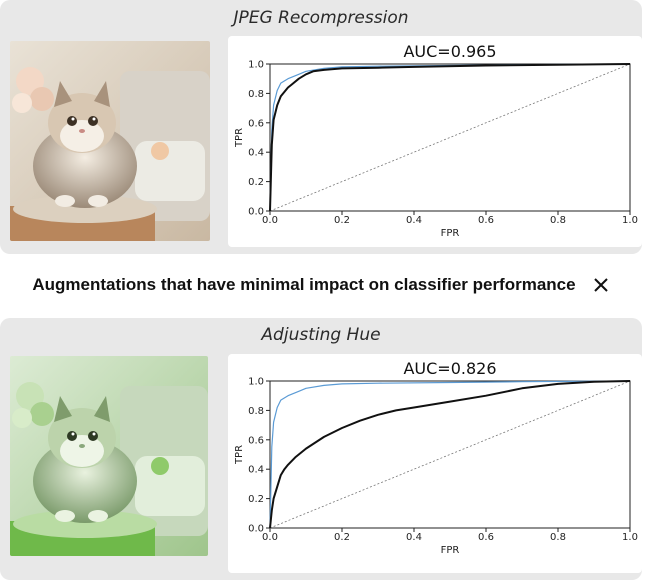 This screenshot has height=585, width=666. What do you see at coordinates (110, 141) in the screenshot?
I see `cat-image` at bounding box center [110, 141].